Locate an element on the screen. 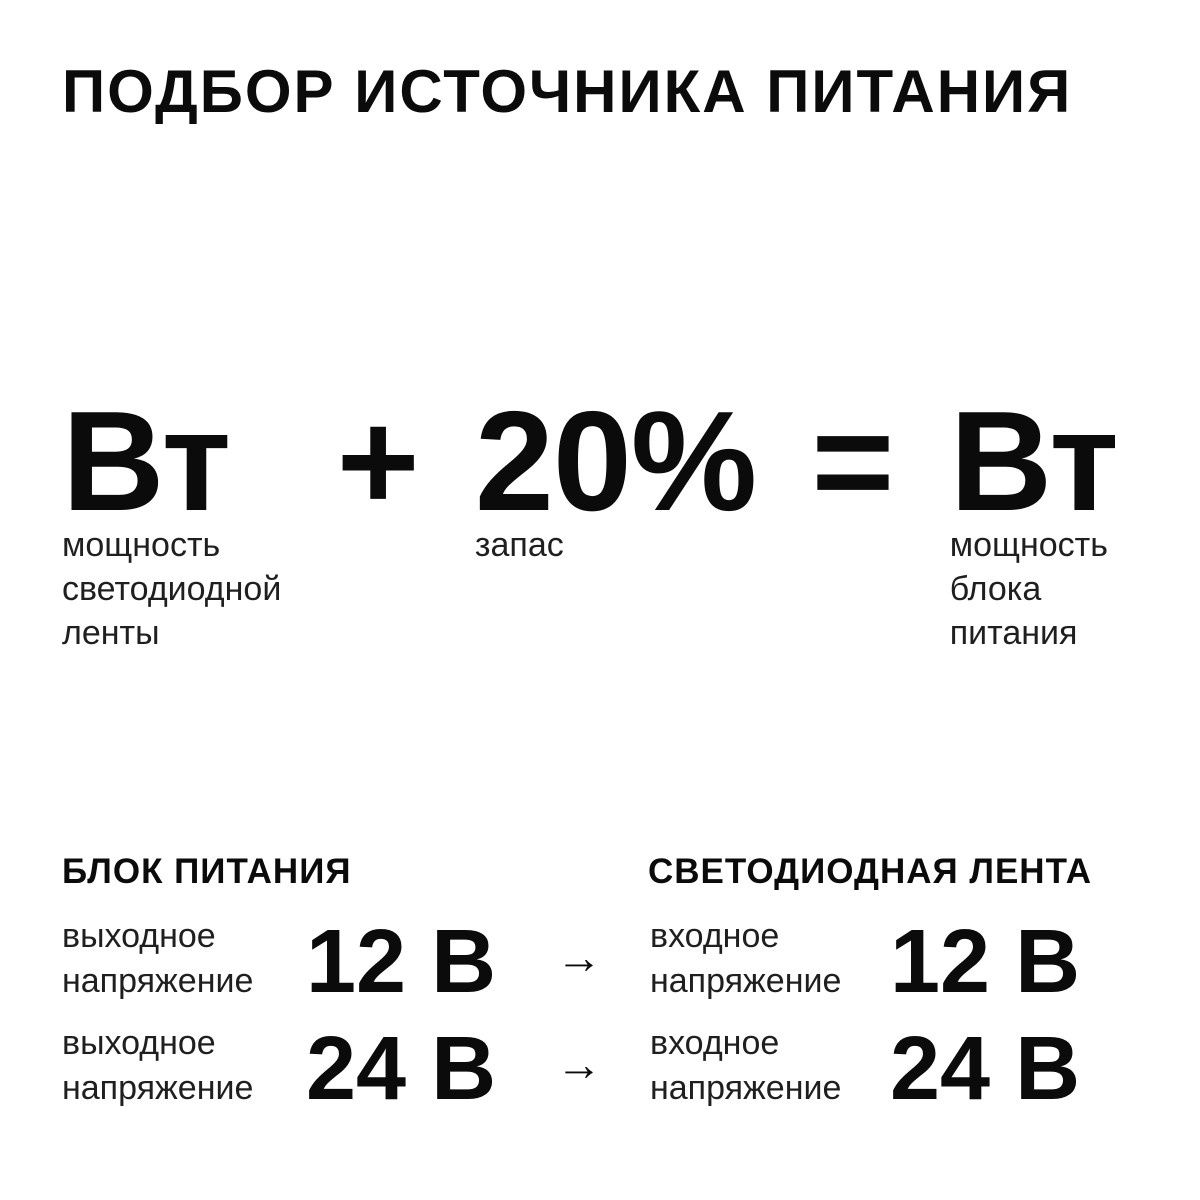 The width and height of the screenshot is (1200, 1200). formula-term-psu-power: Вт мощность блока питания is located at coordinates (1034, 518).